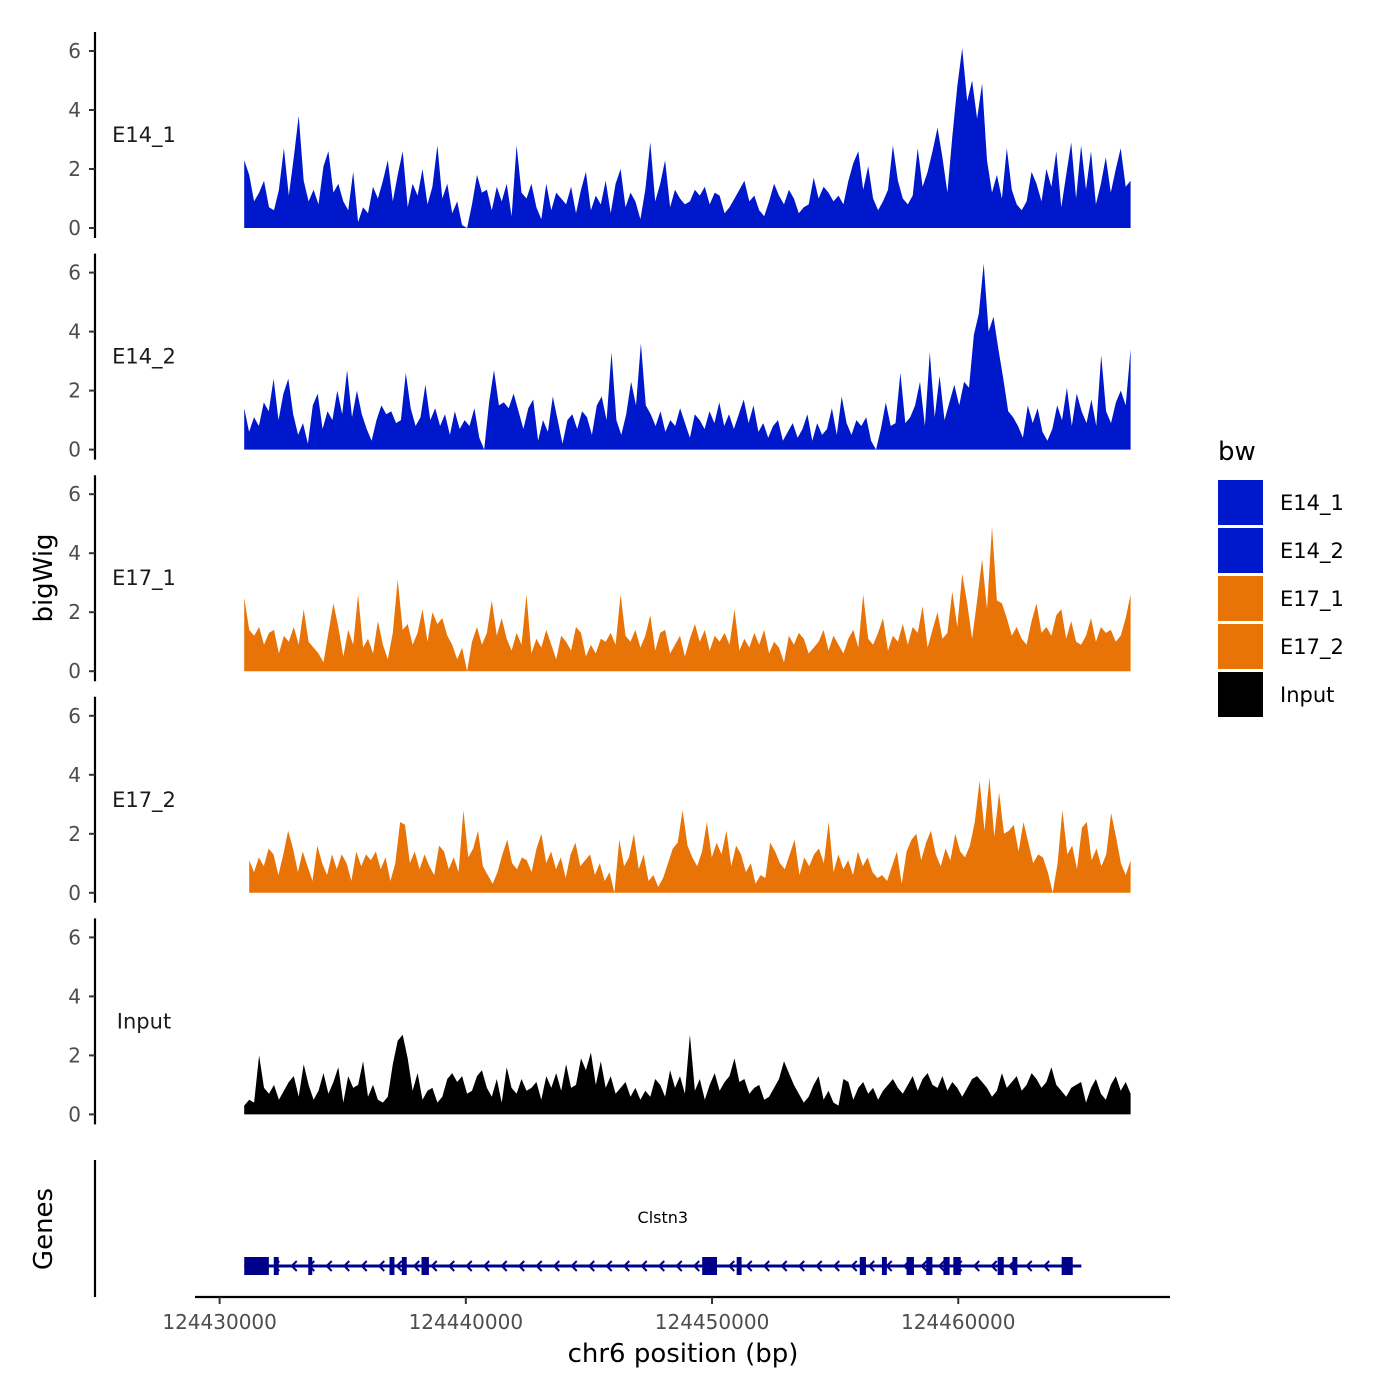 The image size is (1400, 1400). I want to click on x-tick-label: 124460000, so click(958, 1322).